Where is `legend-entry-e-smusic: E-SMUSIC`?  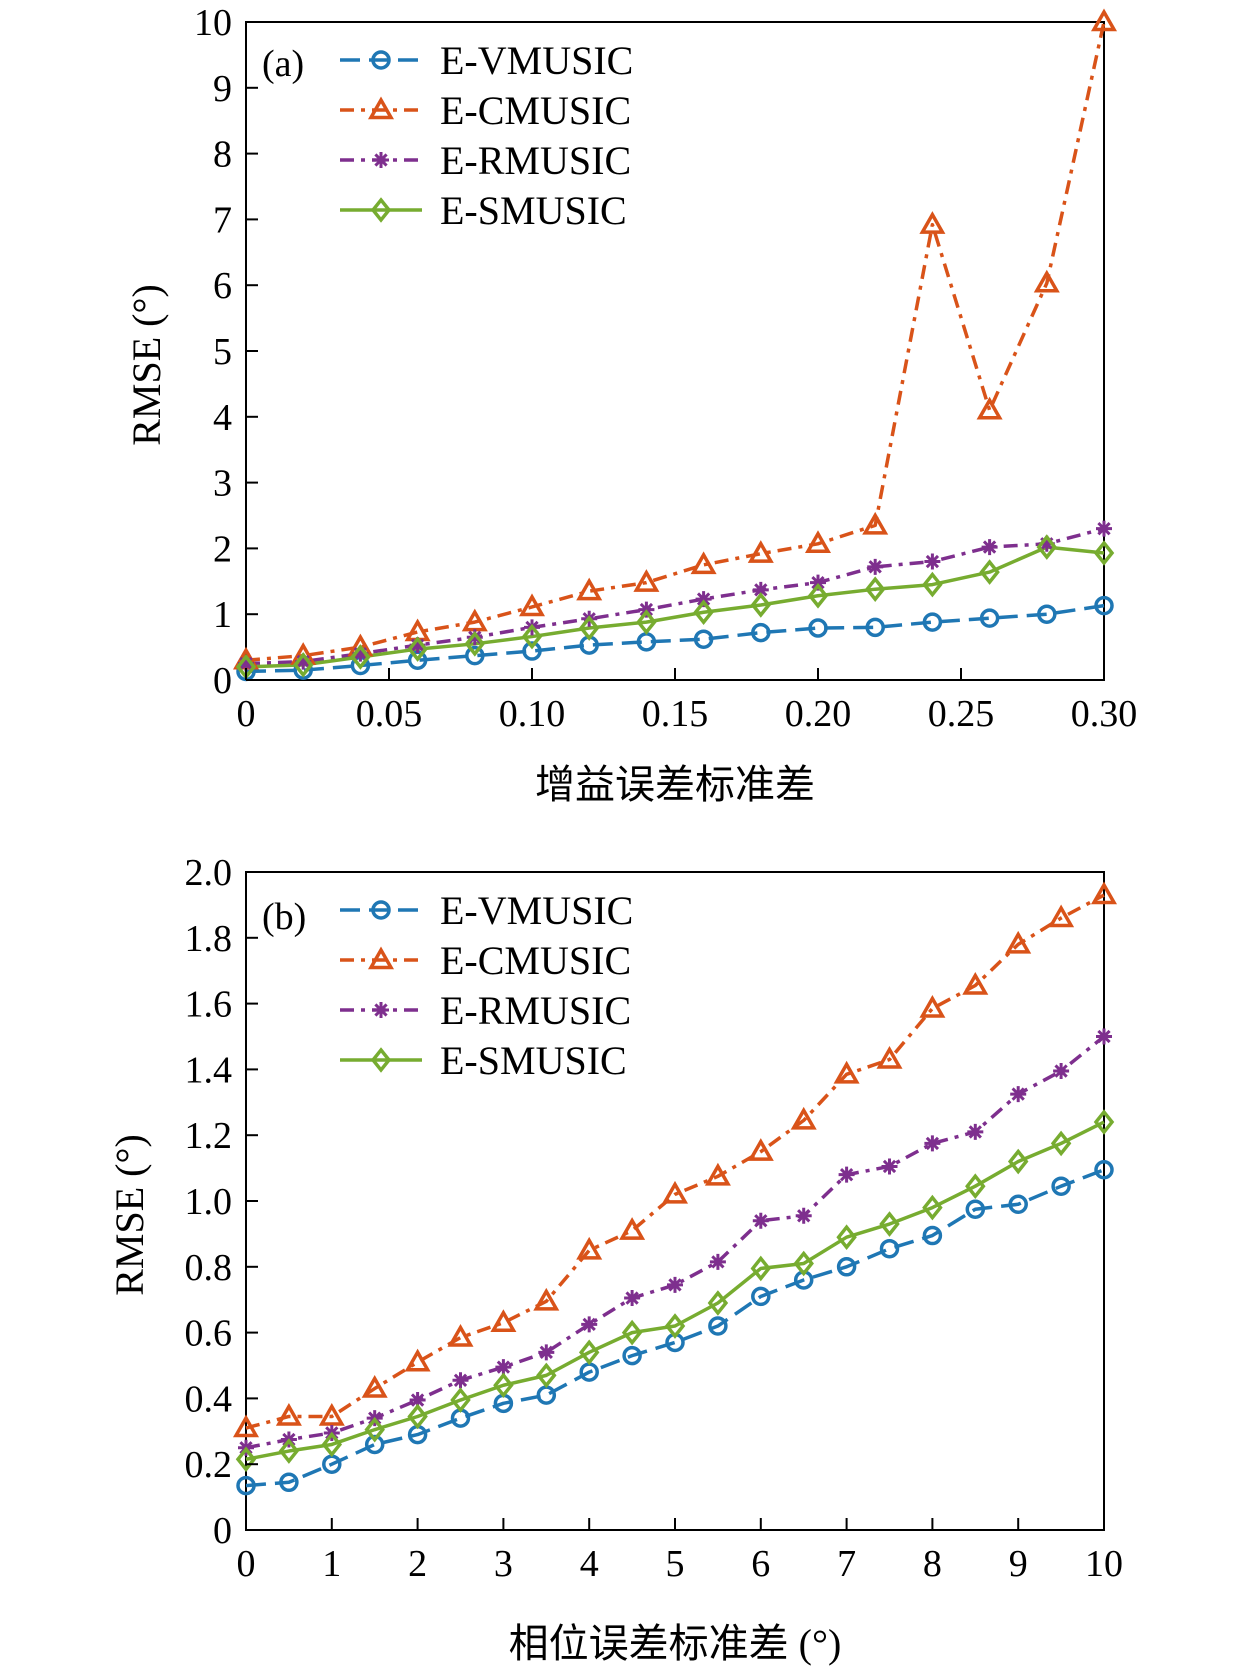
legend-entry-e-smusic: E-SMUSIC is located at coordinates (533, 1060).